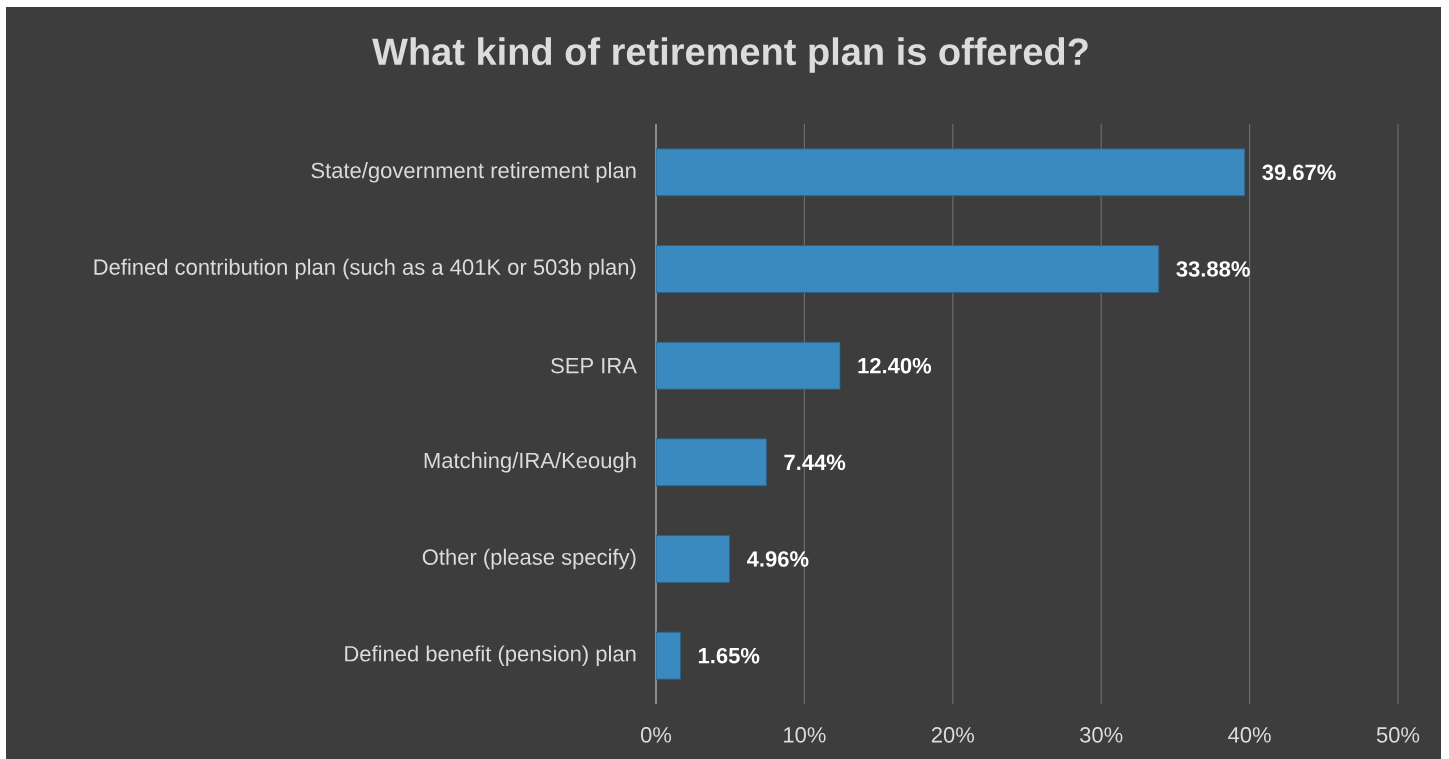 This screenshot has width=1449, height=759. What do you see at coordinates (594, 365) in the screenshot?
I see `y-tick-label: SEP IRA` at bounding box center [594, 365].